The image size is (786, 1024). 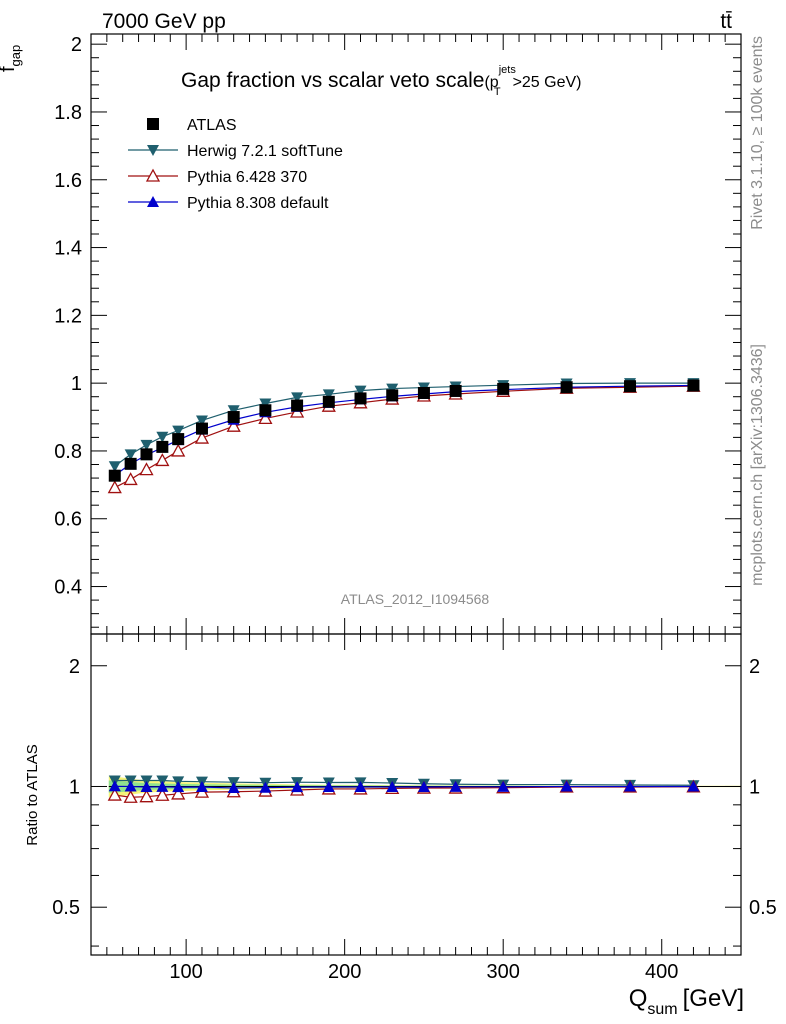 What do you see at coordinates (66, 908) in the screenshot?
I see `ratio-y-tick-label-left: 0.5` at bounding box center [66, 908].